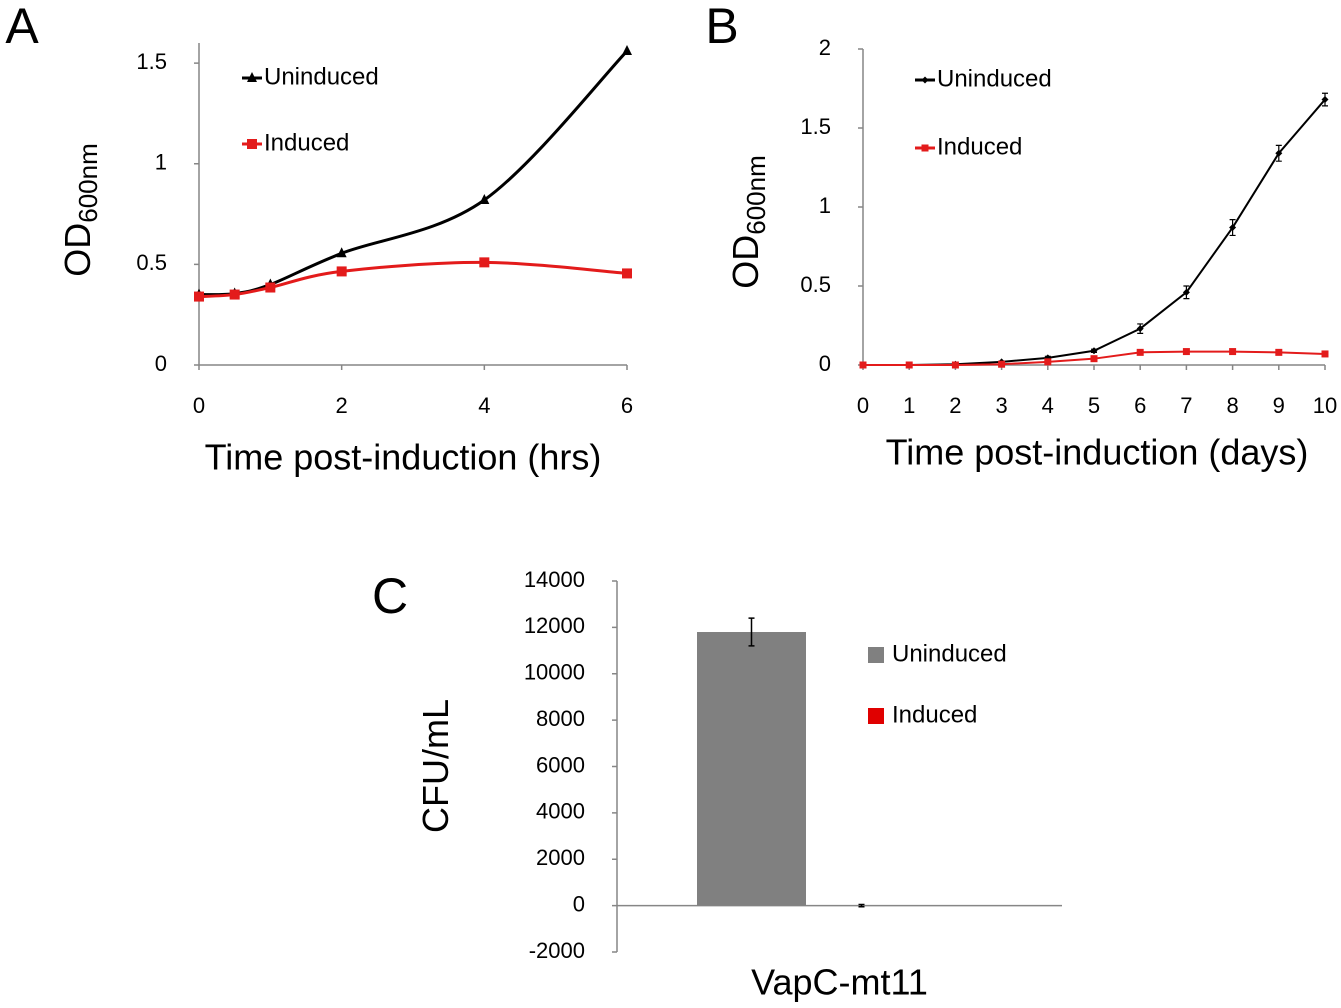  Describe the element at coordinates (560, 811) in the screenshot. I see `y-tick-label: 4000` at that location.